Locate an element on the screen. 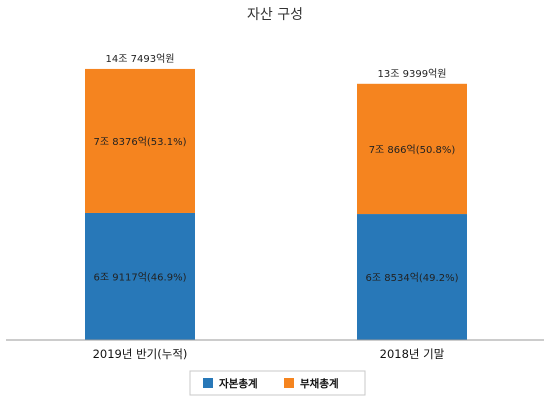  chart-title: 자산 구성 is located at coordinates (275, 15).